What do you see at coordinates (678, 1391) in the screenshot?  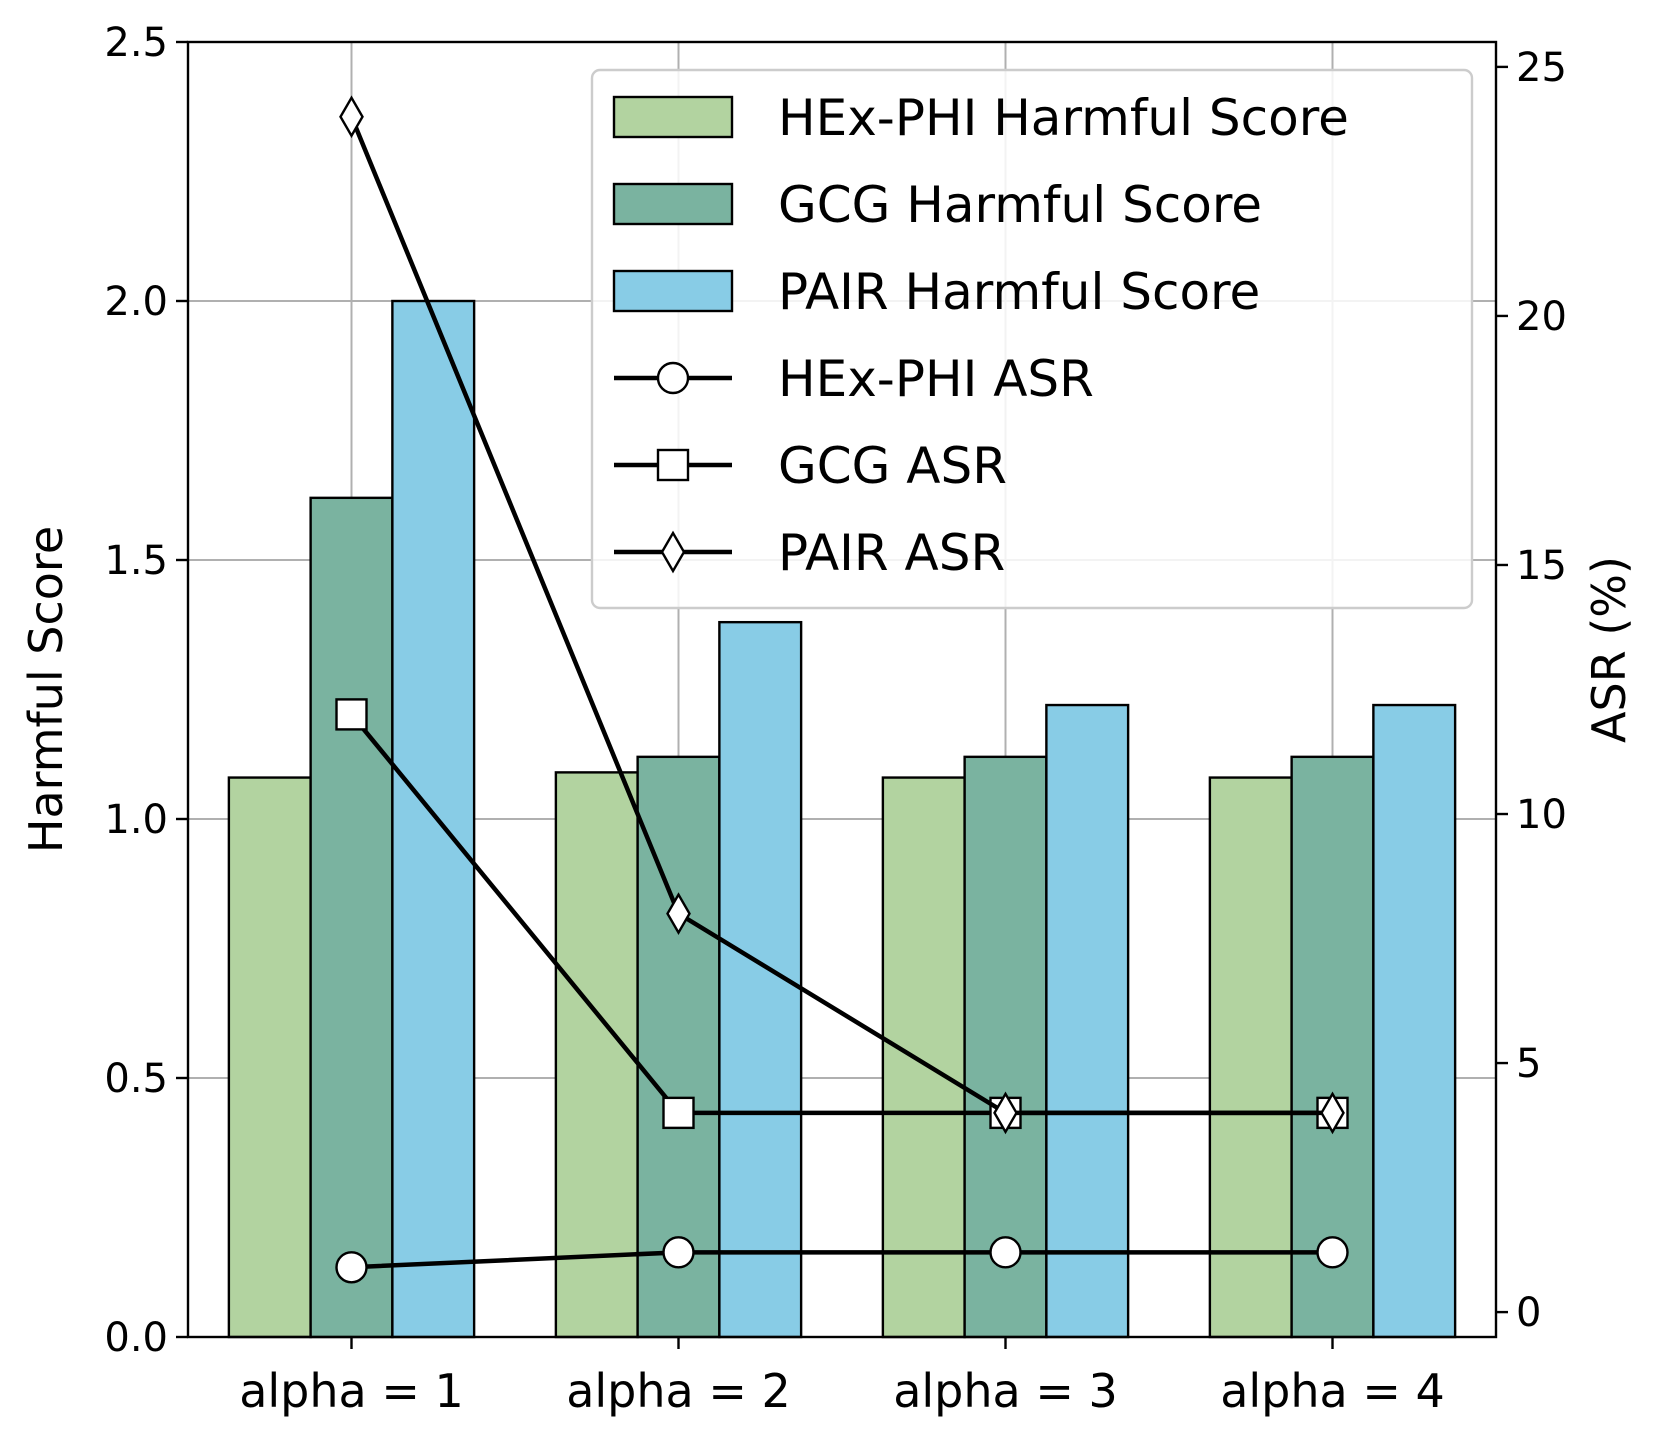 I see `x-tick-label: alpha = 2` at bounding box center [678, 1391].